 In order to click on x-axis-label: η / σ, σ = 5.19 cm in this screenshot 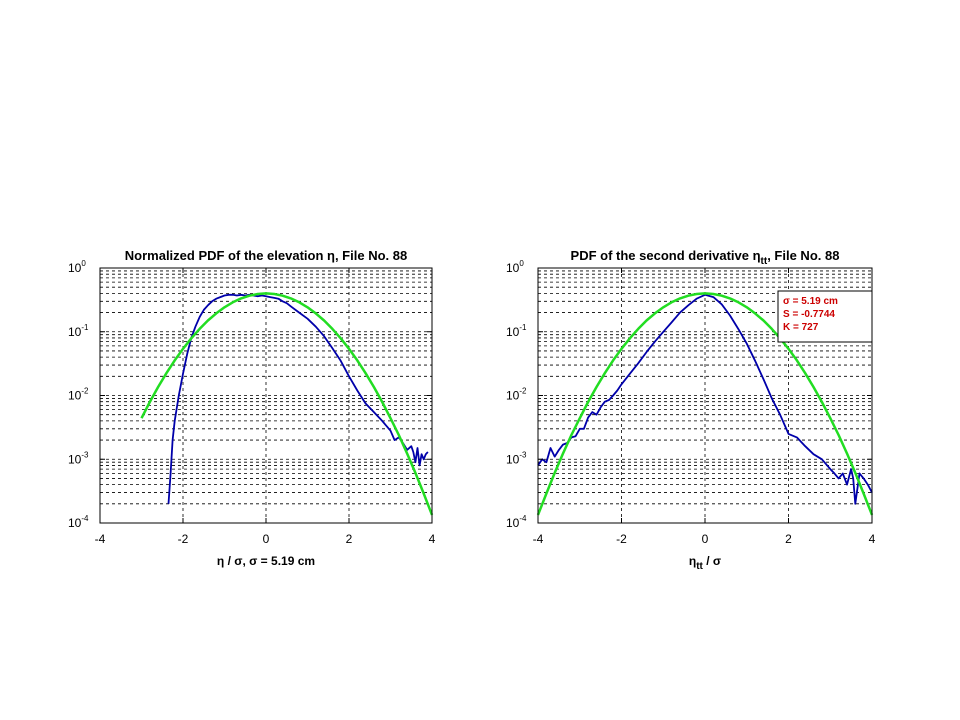, I will do `click(266, 561)`.